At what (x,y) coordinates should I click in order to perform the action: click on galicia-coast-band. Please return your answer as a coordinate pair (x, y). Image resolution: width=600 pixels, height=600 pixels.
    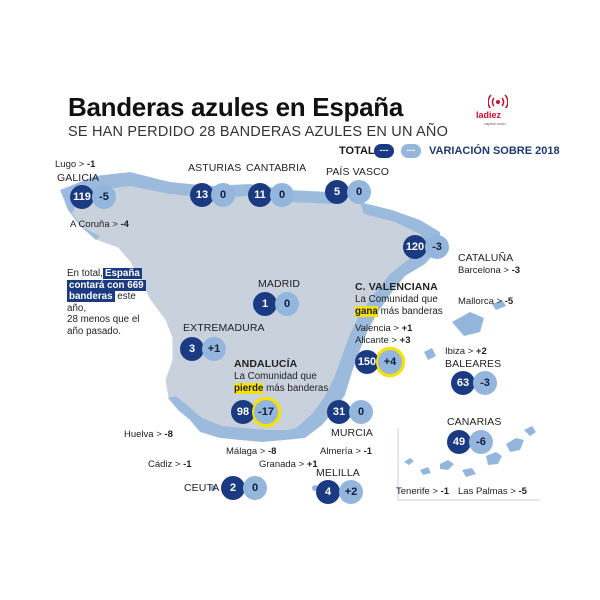
    Looking at the image, I should click on (80, 215).